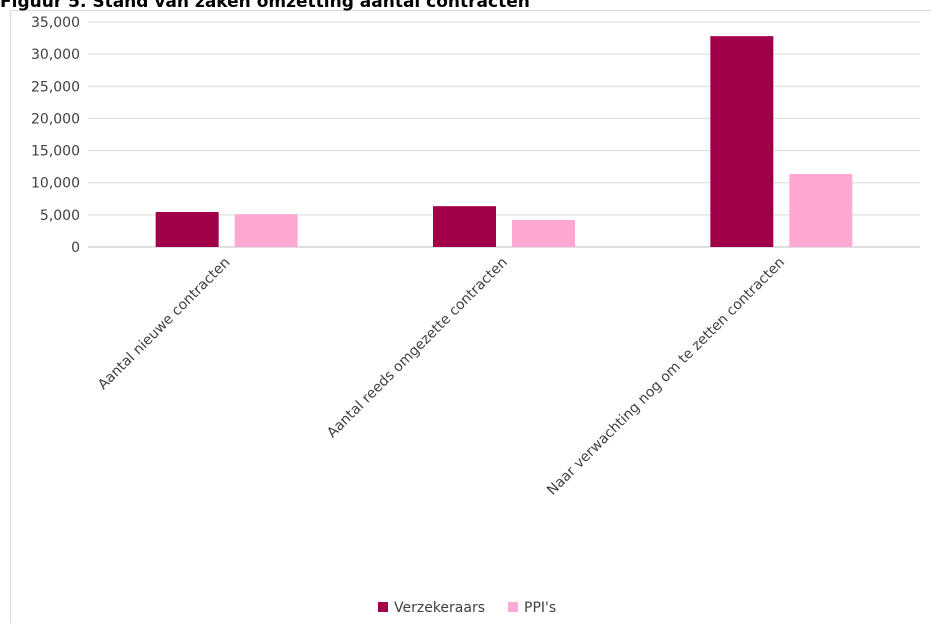 The height and width of the screenshot is (624, 933). I want to click on x-category-label: Aantal reeds omgezette contracten, so click(417, 348).